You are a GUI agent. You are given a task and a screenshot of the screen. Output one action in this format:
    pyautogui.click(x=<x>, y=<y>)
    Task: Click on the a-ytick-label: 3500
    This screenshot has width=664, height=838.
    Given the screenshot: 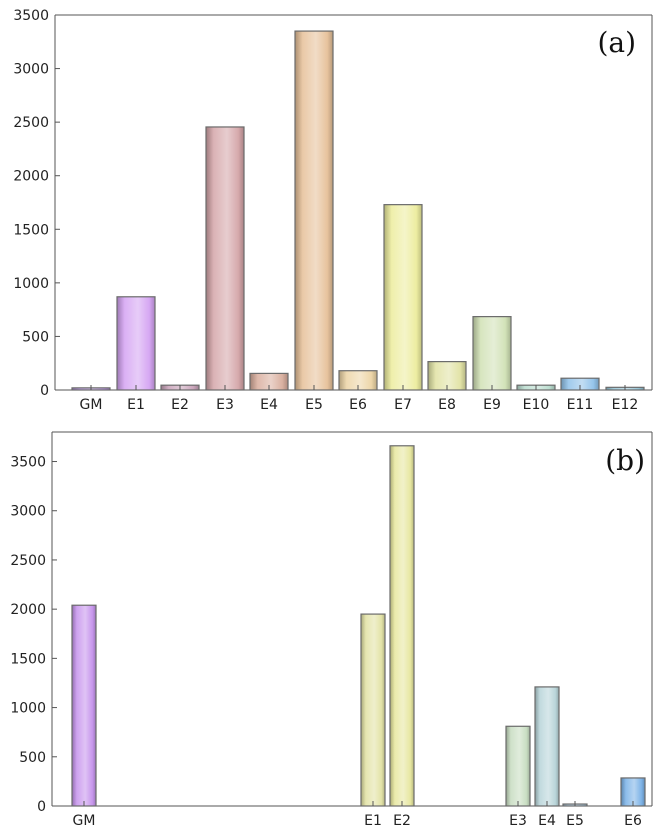 What is the action you would take?
    pyautogui.click(x=31, y=16)
    